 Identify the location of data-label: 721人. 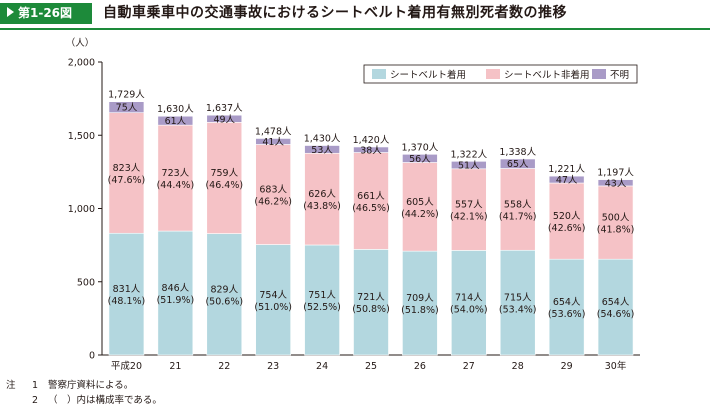
(371, 297).